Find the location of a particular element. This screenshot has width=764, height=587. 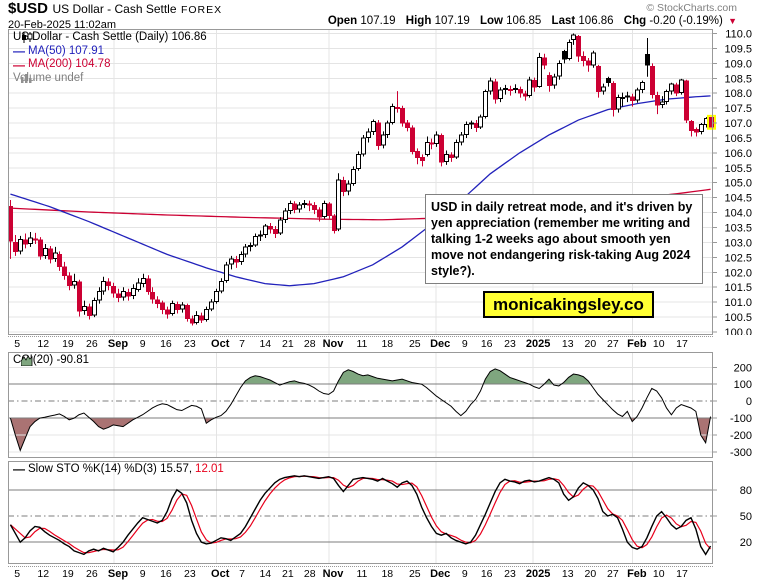

y-axis-tick: 100.5 is located at coordinates (738, 318).